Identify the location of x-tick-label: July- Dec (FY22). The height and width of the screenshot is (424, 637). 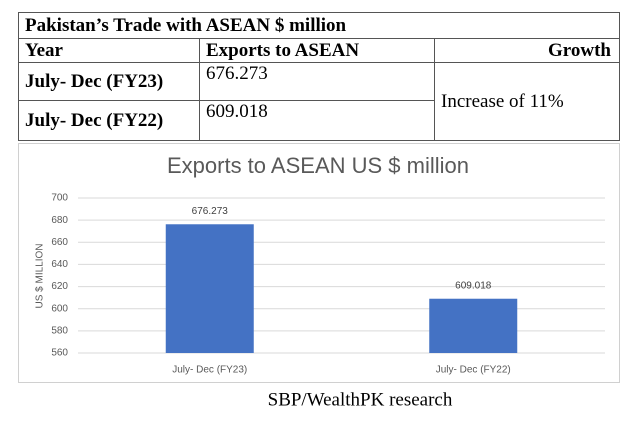
(473, 370).